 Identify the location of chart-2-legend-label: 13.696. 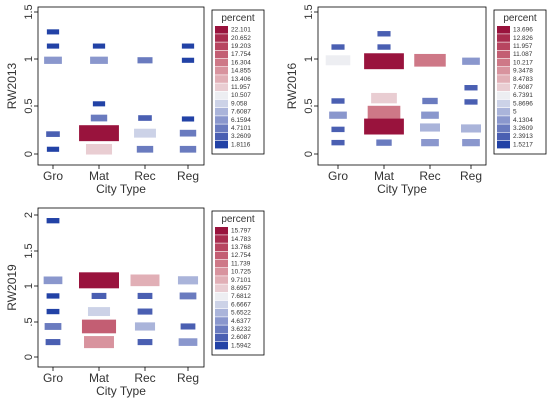
(523, 30).